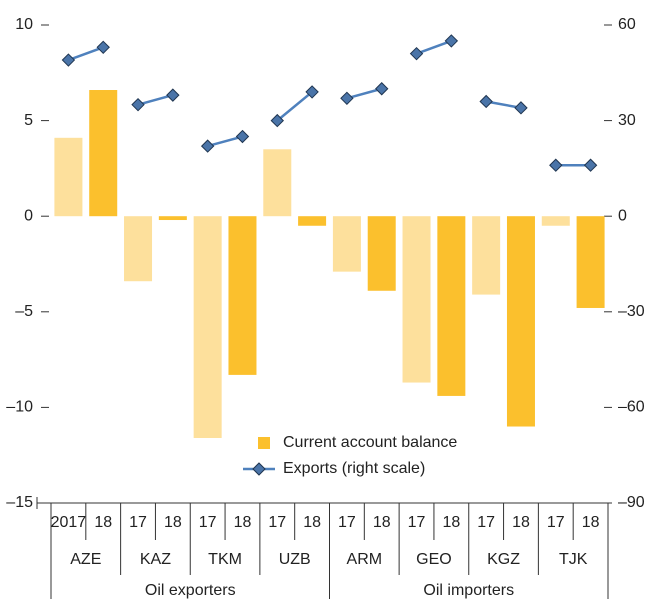 Image resolution: width=652 pixels, height=599 pixels. I want to click on legend-label: Current account balance, so click(370, 442).